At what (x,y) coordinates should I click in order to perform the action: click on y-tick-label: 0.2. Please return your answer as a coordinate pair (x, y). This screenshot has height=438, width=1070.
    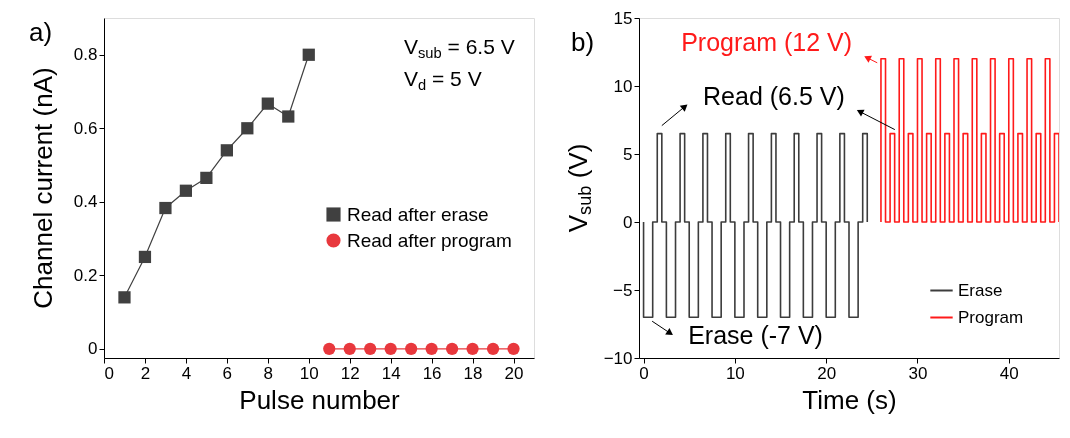
    Looking at the image, I should click on (85, 275).